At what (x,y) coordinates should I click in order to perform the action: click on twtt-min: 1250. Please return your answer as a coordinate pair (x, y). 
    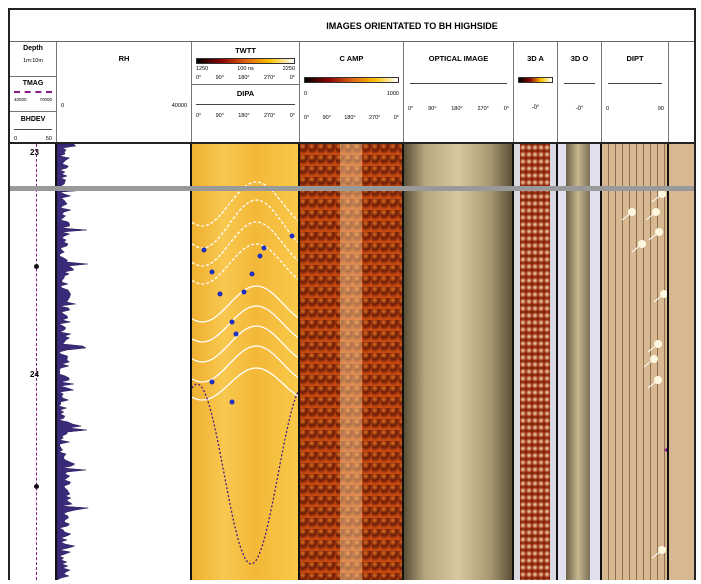
    Looking at the image, I should click on (202, 69).